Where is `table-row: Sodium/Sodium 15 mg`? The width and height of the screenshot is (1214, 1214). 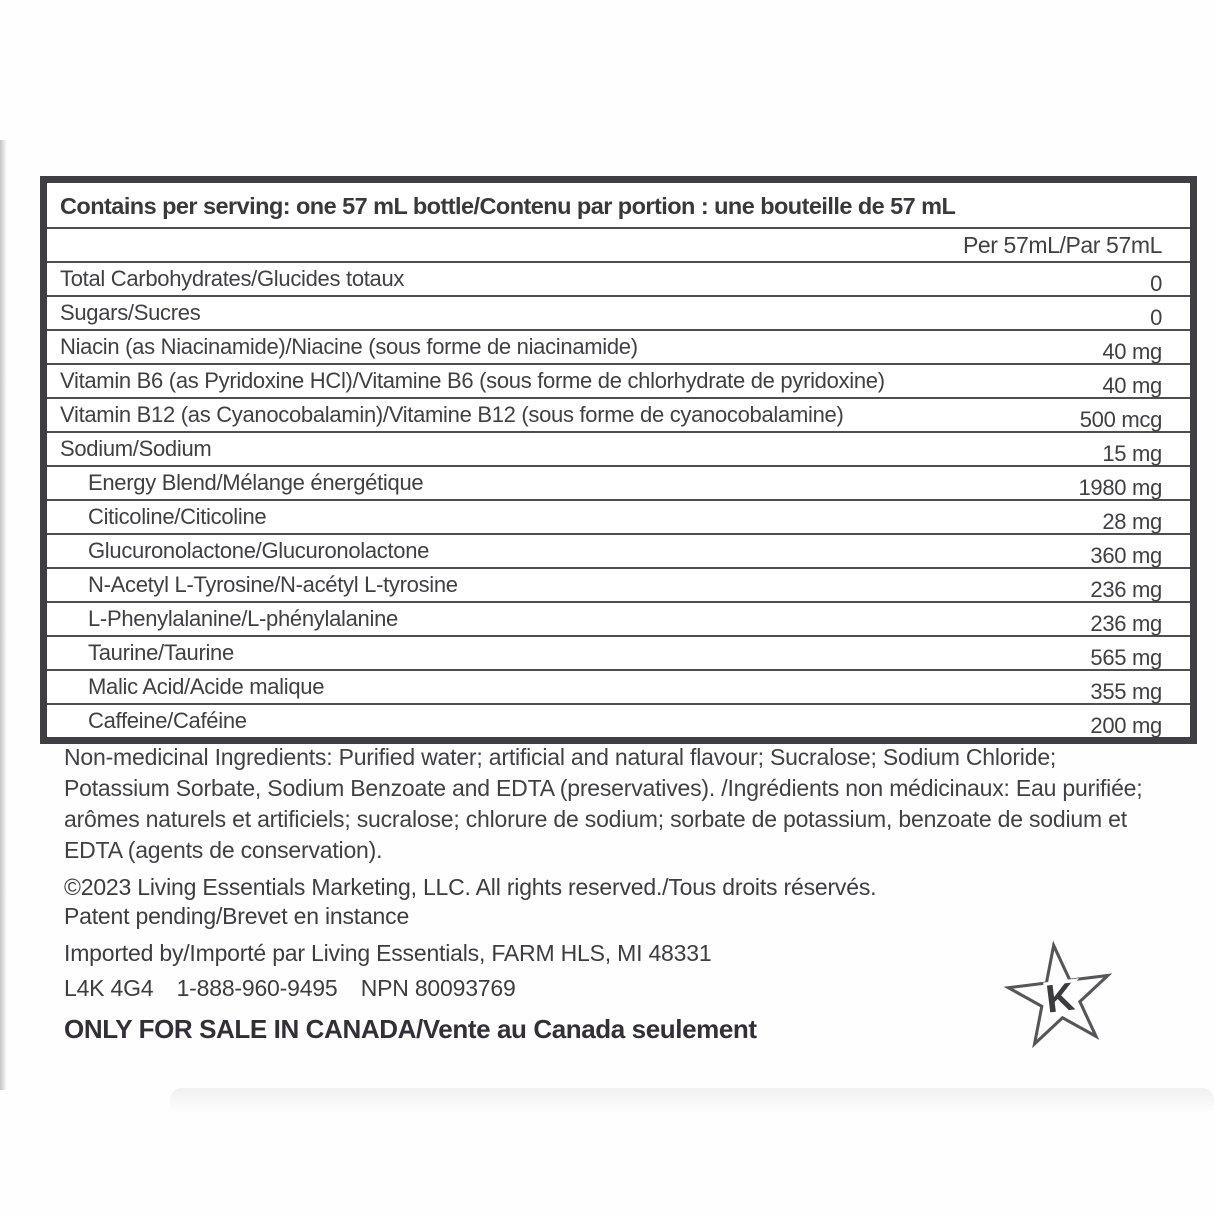 table-row: Sodium/Sodium 15 mg is located at coordinates (618, 448).